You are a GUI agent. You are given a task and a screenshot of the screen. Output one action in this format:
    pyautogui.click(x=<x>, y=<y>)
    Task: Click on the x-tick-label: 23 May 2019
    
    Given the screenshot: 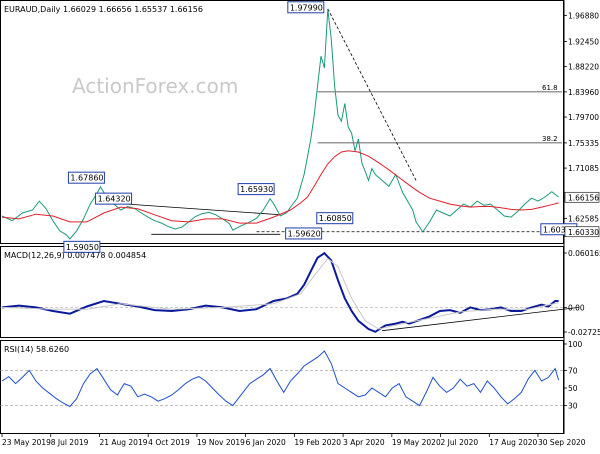 What is the action you would take?
    pyautogui.click(x=26, y=442)
    